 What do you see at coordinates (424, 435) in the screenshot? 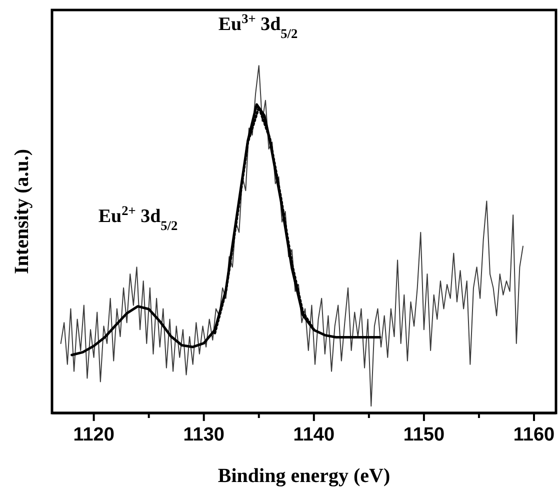
I see `x-tick-label: 1150` at bounding box center [424, 435].